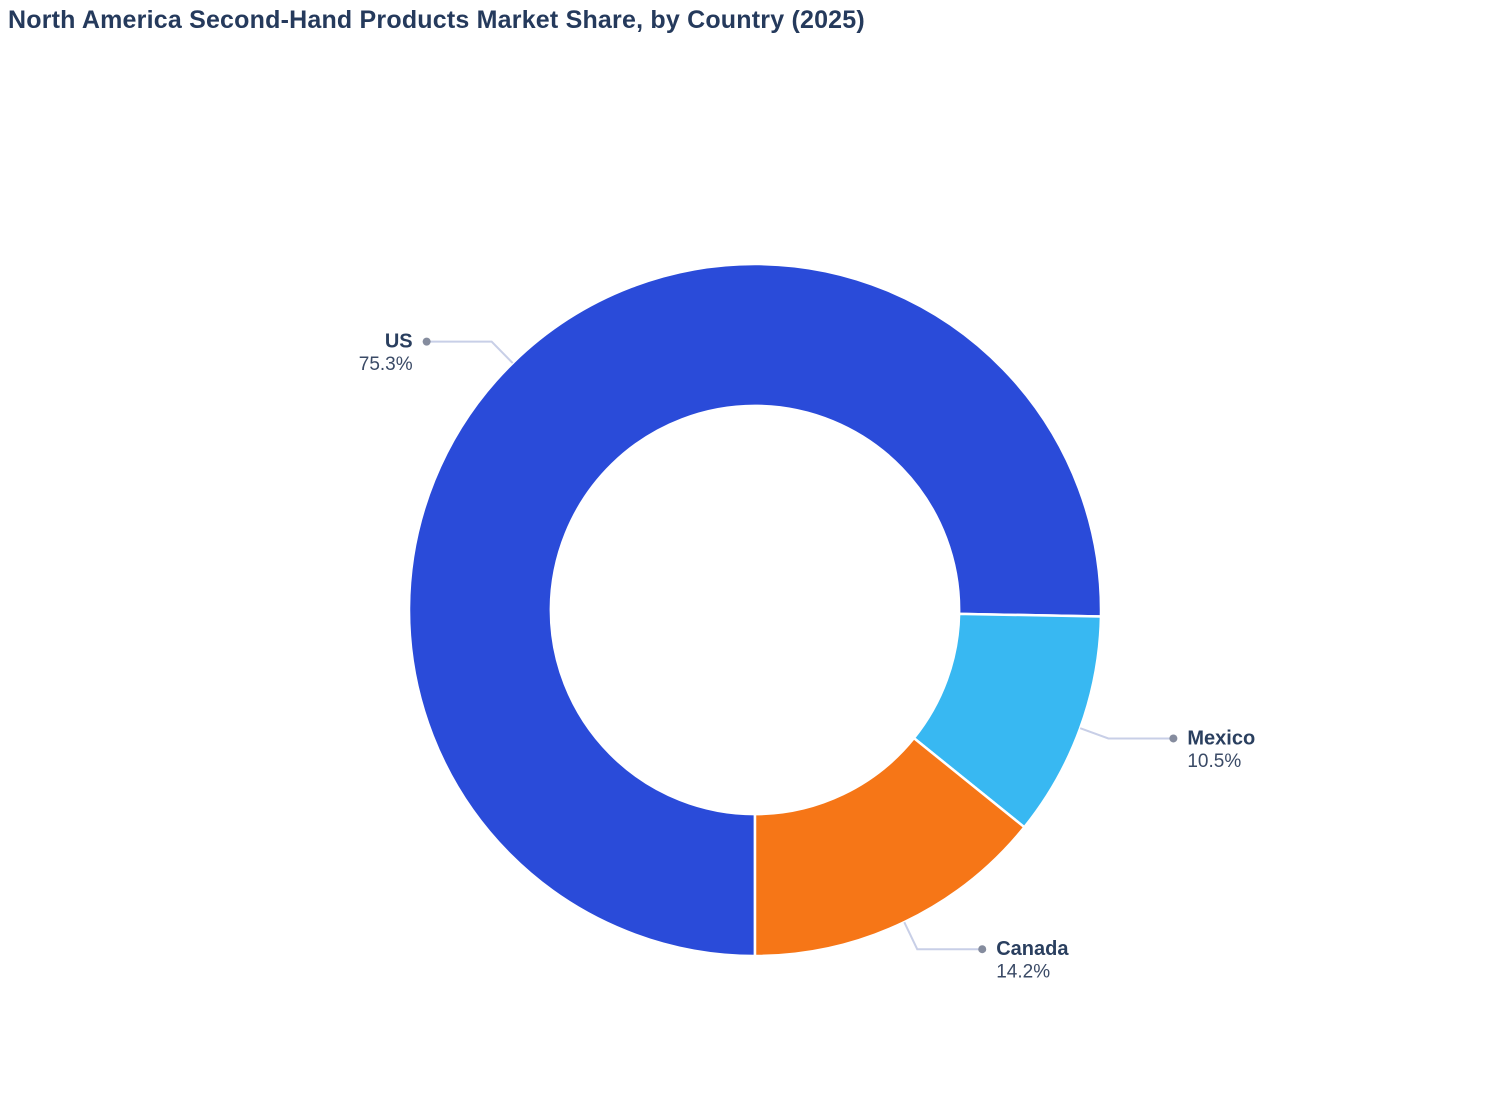  I want to click on slice-value-label-us: 75.3%, so click(386, 364).